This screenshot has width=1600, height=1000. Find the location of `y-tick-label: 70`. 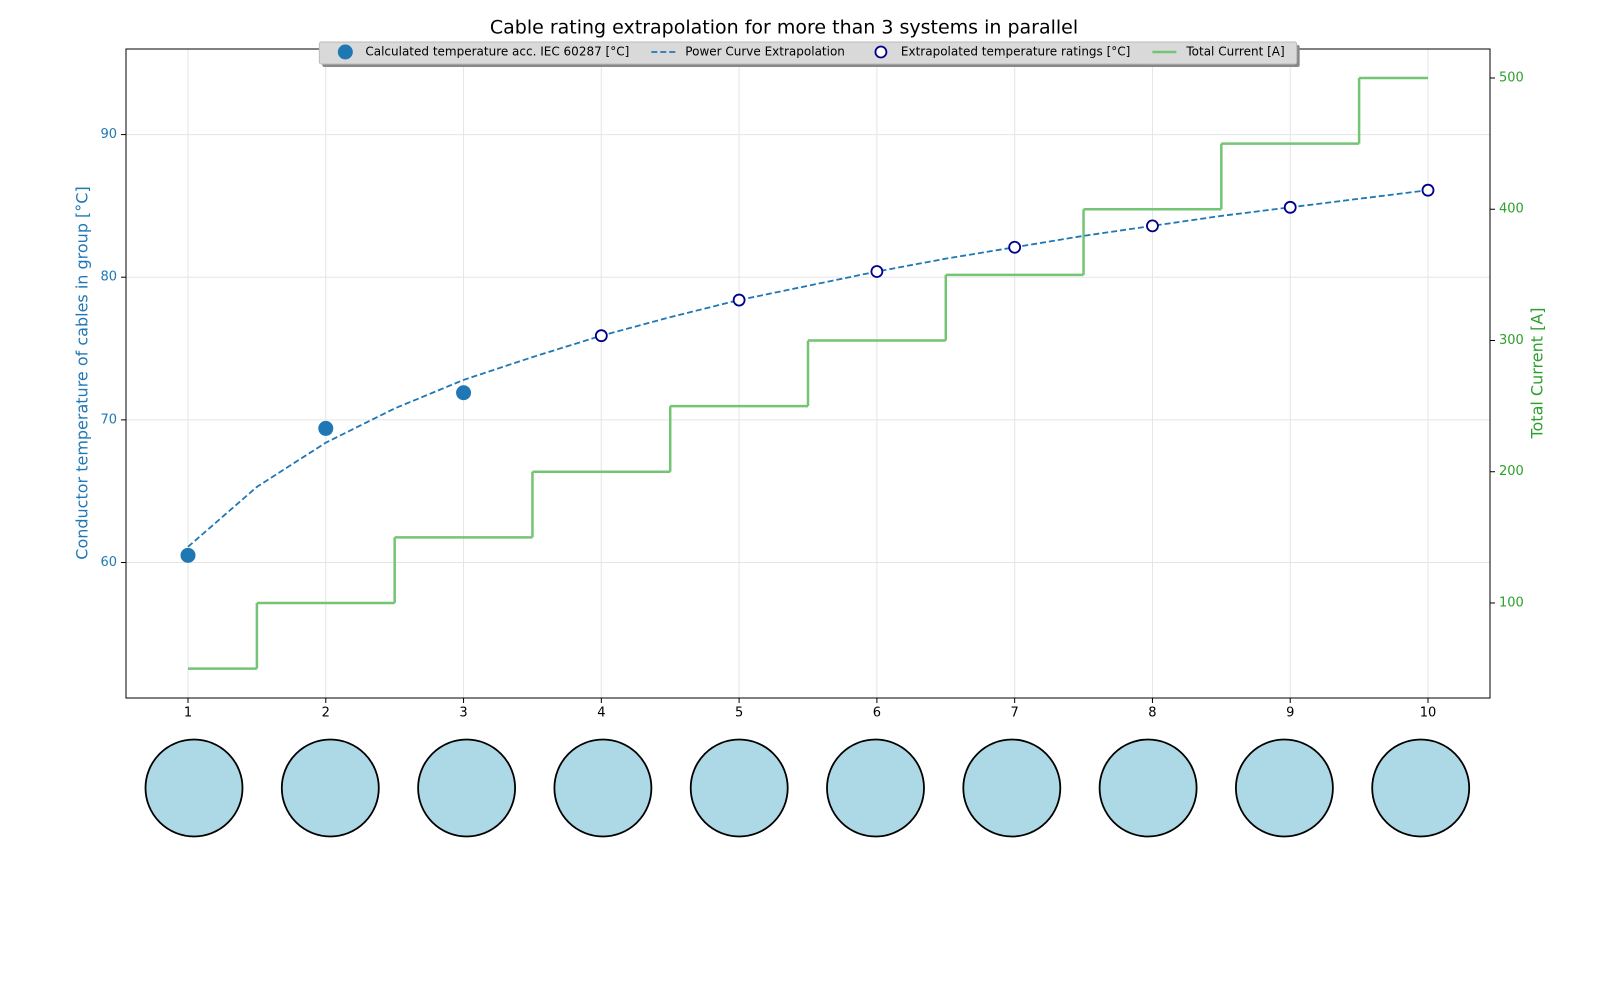

y-tick-label: 70 is located at coordinates (108, 419).